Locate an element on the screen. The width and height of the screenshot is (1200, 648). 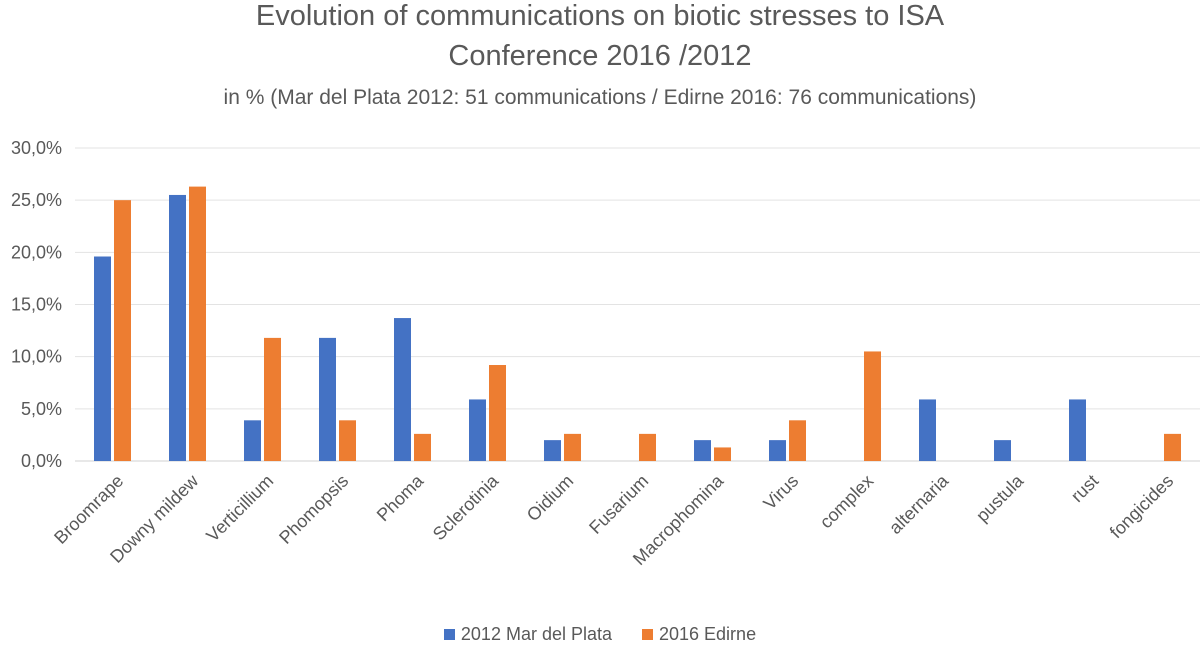
x-category-label: pustula is located at coordinates (1000, 498).